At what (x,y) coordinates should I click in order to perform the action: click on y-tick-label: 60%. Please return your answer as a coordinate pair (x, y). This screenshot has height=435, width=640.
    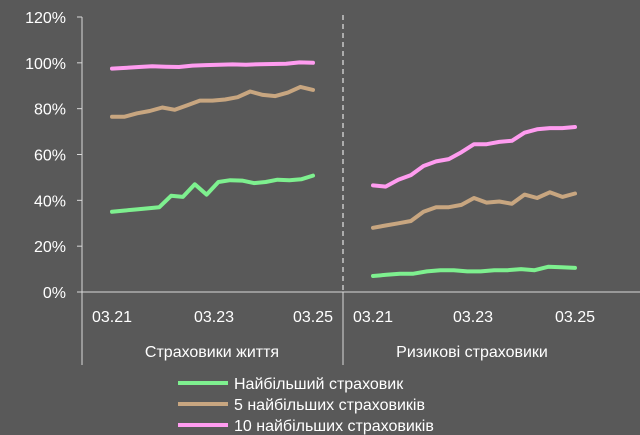
    Looking at the image, I should click on (50, 156).